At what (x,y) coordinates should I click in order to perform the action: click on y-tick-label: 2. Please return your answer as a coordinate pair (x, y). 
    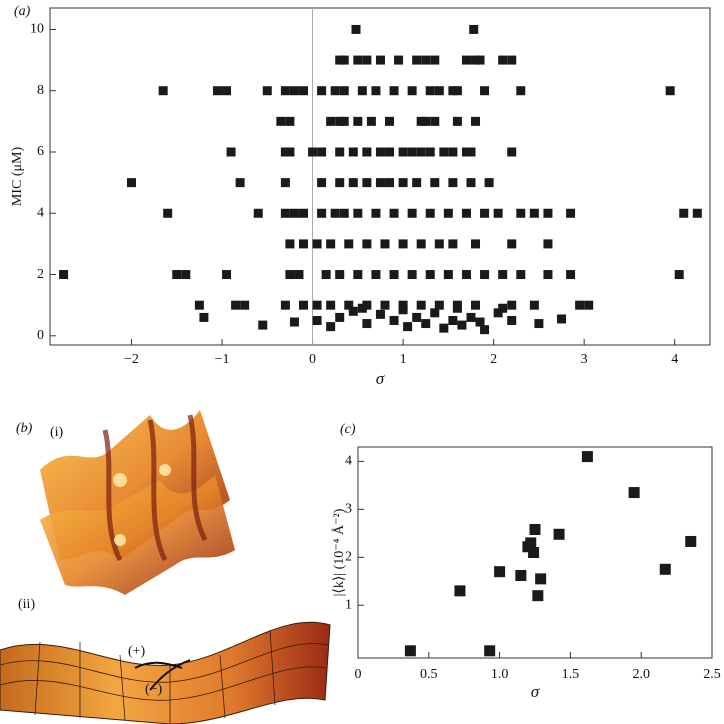
    Looking at the image, I should click on (40, 274).